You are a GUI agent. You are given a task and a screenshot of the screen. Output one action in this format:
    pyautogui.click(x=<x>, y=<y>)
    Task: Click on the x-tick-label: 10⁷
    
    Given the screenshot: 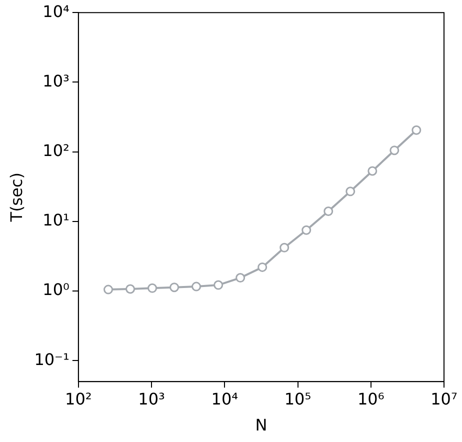 What is the action you would take?
    pyautogui.click(x=444, y=398)
    